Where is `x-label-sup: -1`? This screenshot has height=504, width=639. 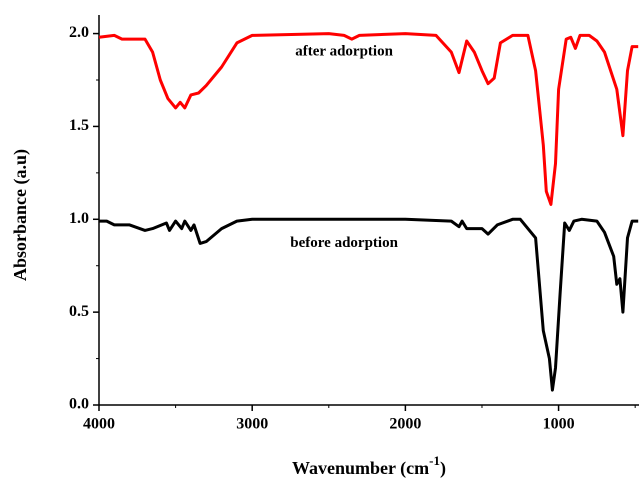
x-label-sup: -1 is located at coordinates (434, 460).